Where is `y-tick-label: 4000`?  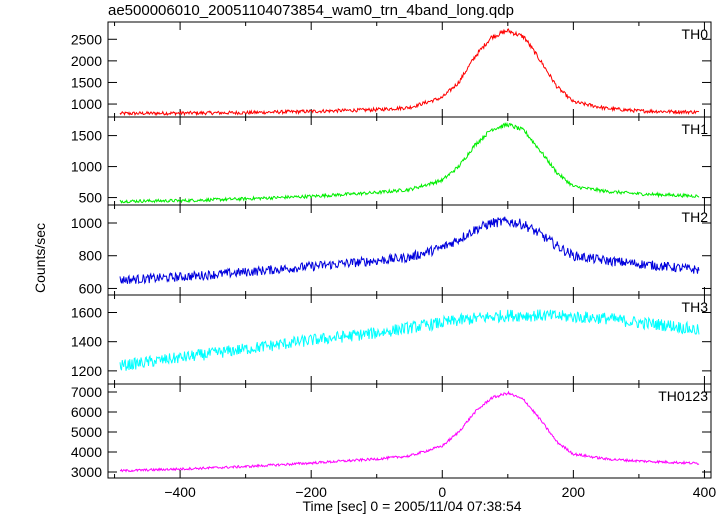 y-tick-label: 4000 is located at coordinates (86, 452).